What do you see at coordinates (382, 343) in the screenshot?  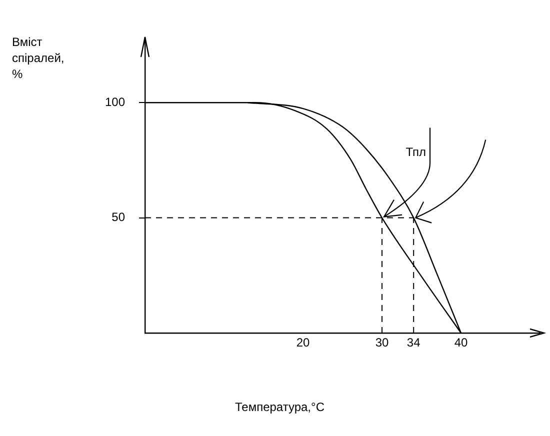 I see `x-tick-label: 30` at bounding box center [382, 343].